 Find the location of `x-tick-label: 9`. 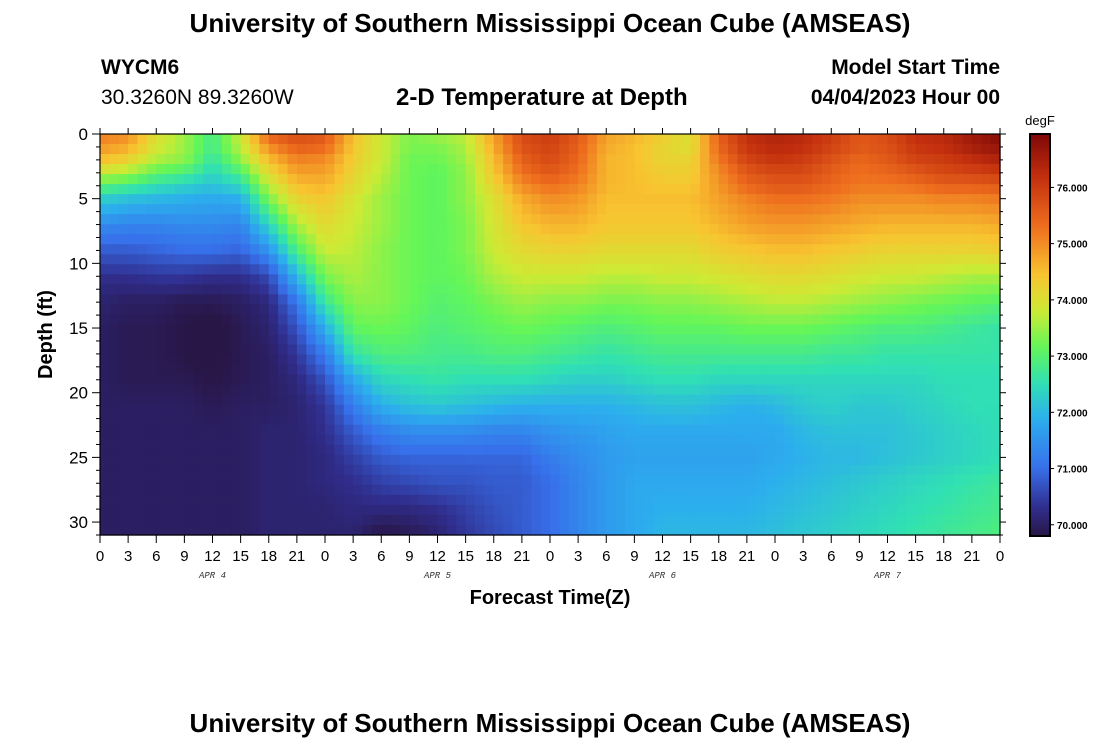

x-tick-label: 9 is located at coordinates (409, 556).